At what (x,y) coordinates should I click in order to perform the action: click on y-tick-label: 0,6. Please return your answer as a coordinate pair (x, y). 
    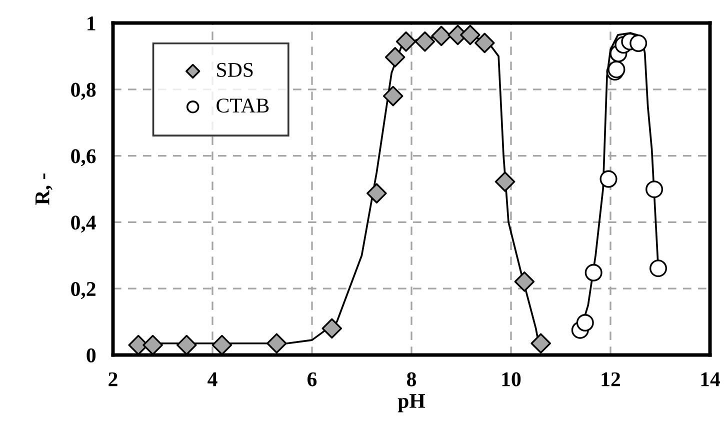
    Looking at the image, I should click on (83, 157).